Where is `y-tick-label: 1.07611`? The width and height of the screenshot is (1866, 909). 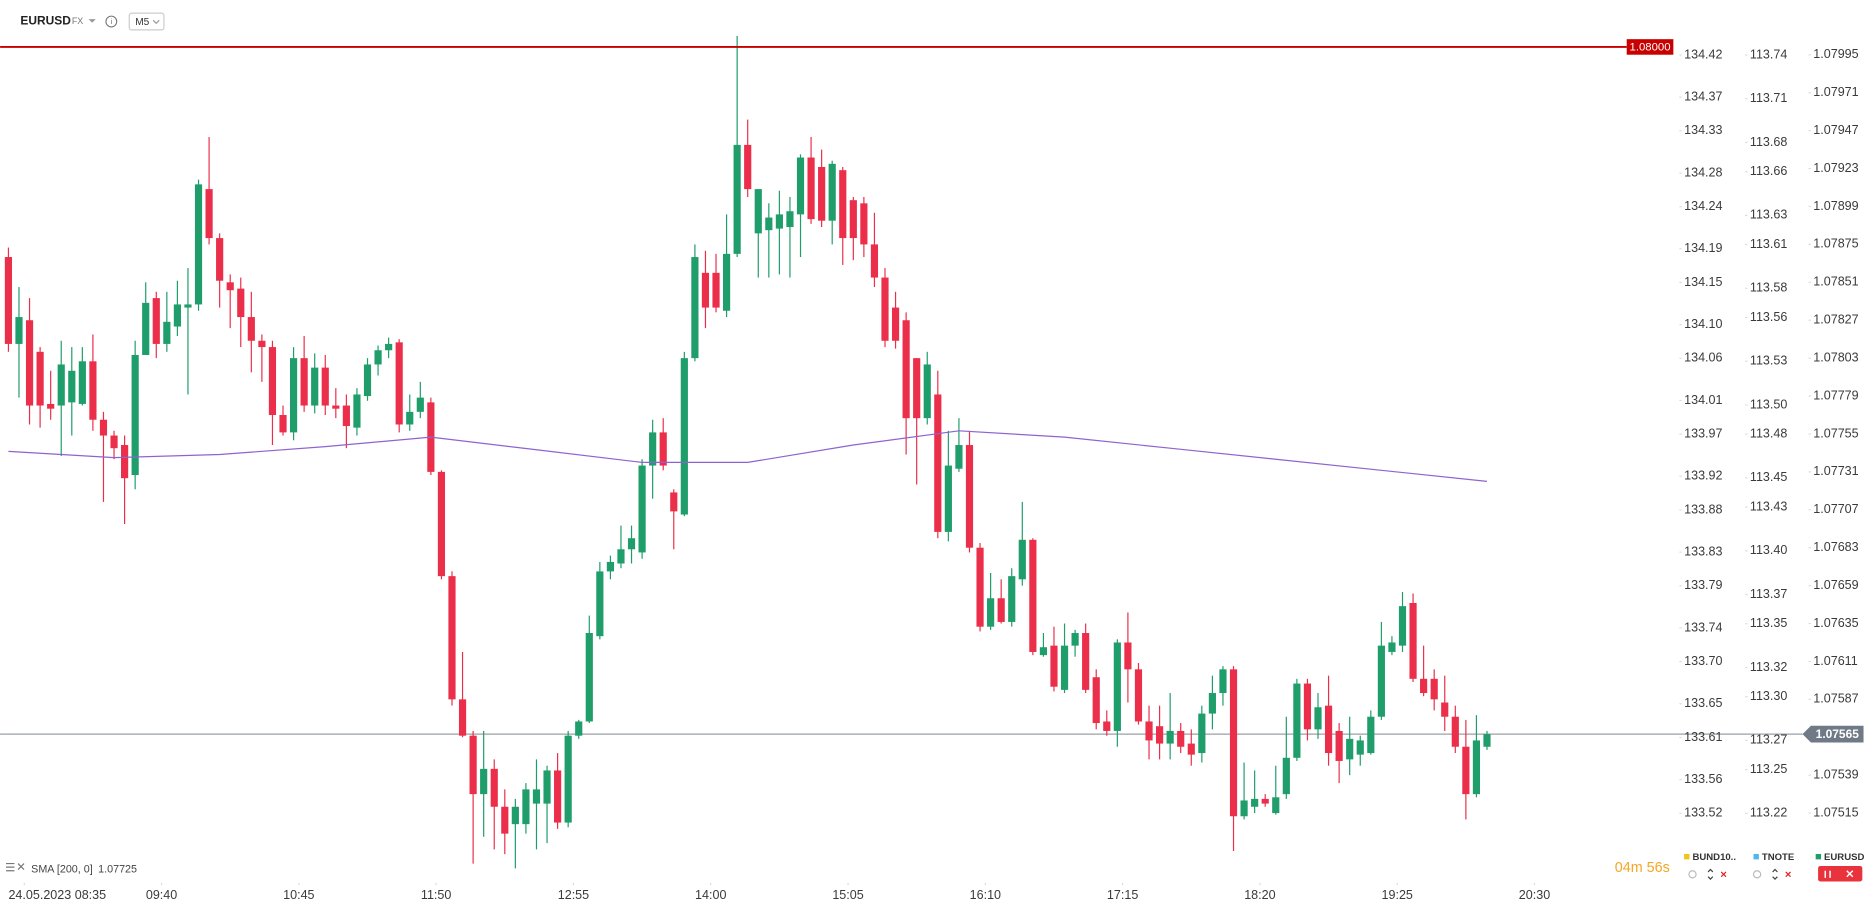
y-tick-label: 1.07611 is located at coordinates (1835, 661).